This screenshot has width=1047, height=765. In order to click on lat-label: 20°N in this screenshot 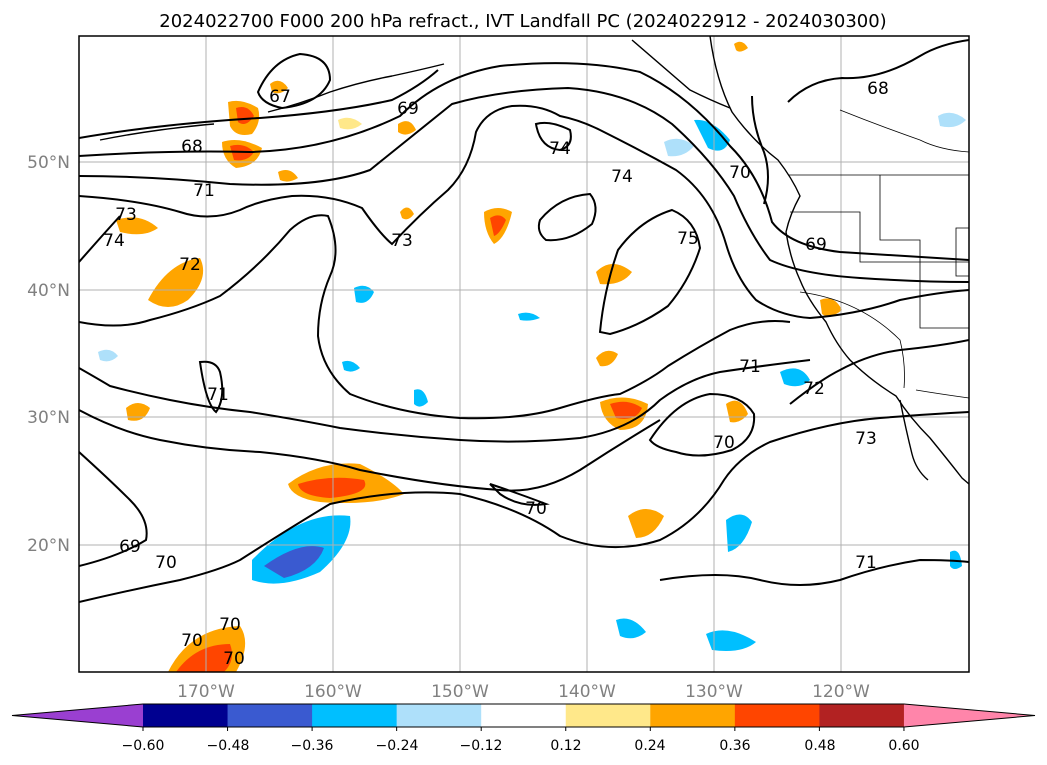, I will do `click(48, 546)`.